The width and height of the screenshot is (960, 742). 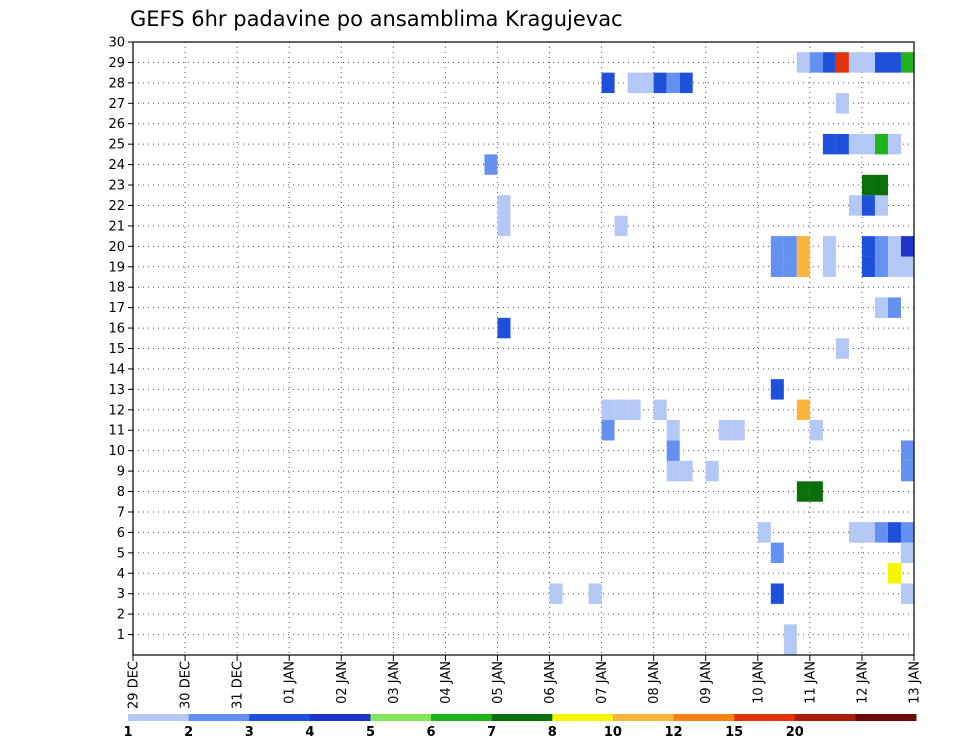 What do you see at coordinates (121, 512) in the screenshot?
I see `y-tick-label: 7` at bounding box center [121, 512].